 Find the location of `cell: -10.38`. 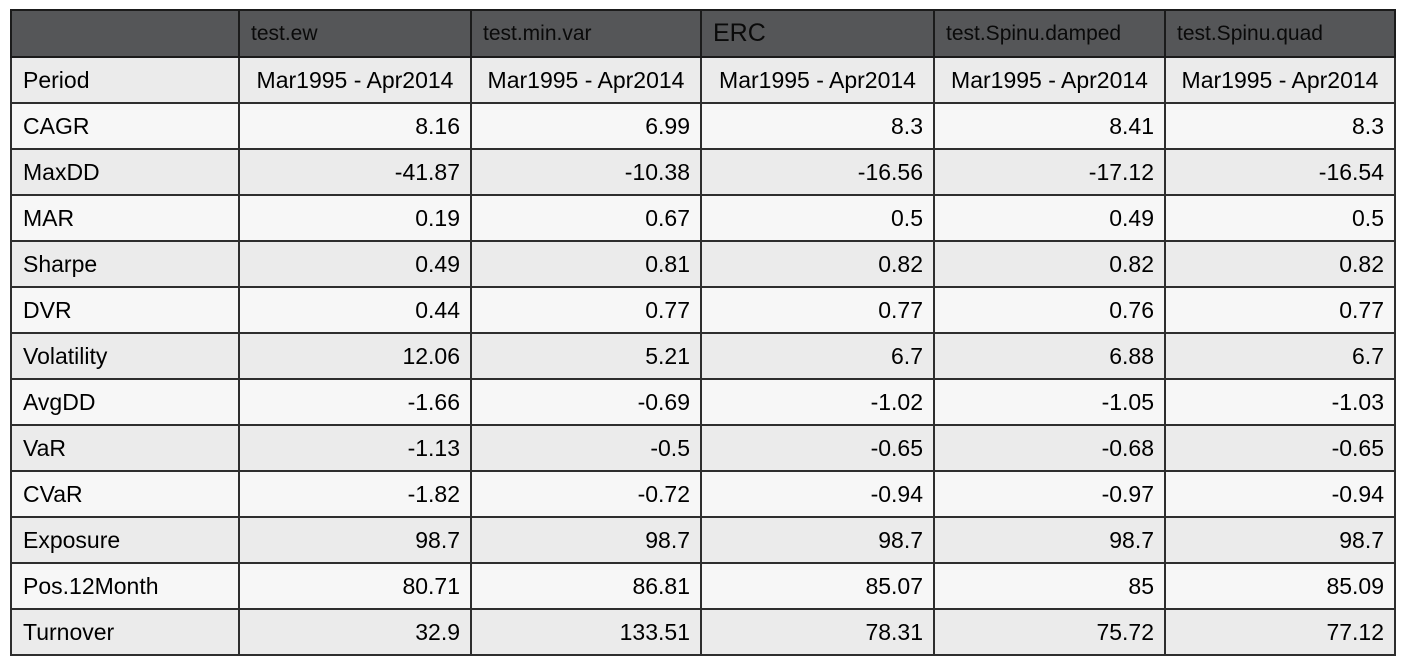

cell: -10.38 is located at coordinates (586, 172).